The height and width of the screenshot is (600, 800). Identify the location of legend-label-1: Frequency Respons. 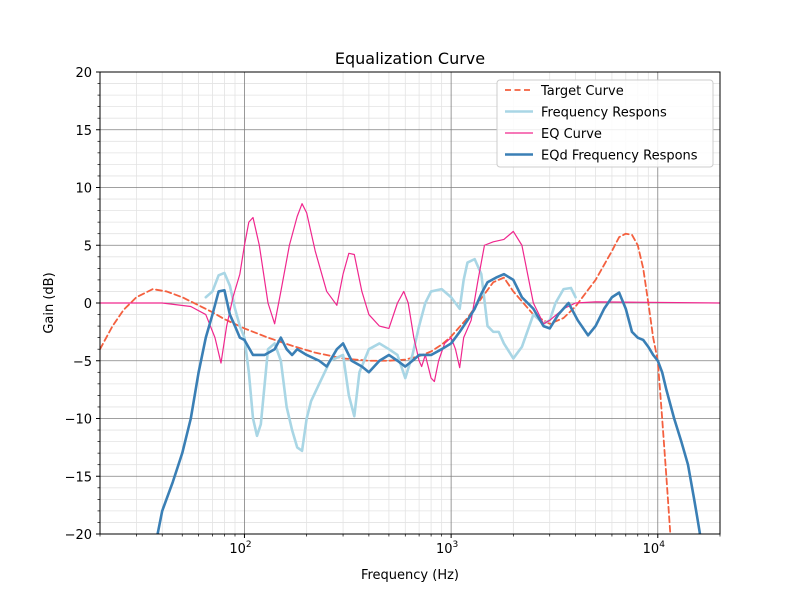
(604, 113).